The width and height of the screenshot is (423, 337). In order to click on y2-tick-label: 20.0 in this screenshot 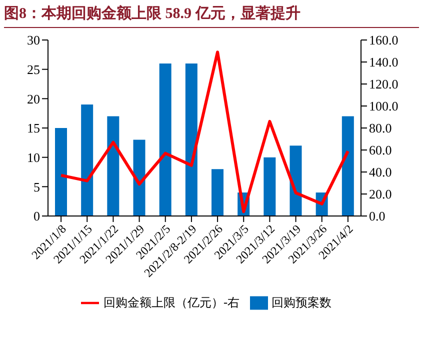, I will do `click(380, 194)`.